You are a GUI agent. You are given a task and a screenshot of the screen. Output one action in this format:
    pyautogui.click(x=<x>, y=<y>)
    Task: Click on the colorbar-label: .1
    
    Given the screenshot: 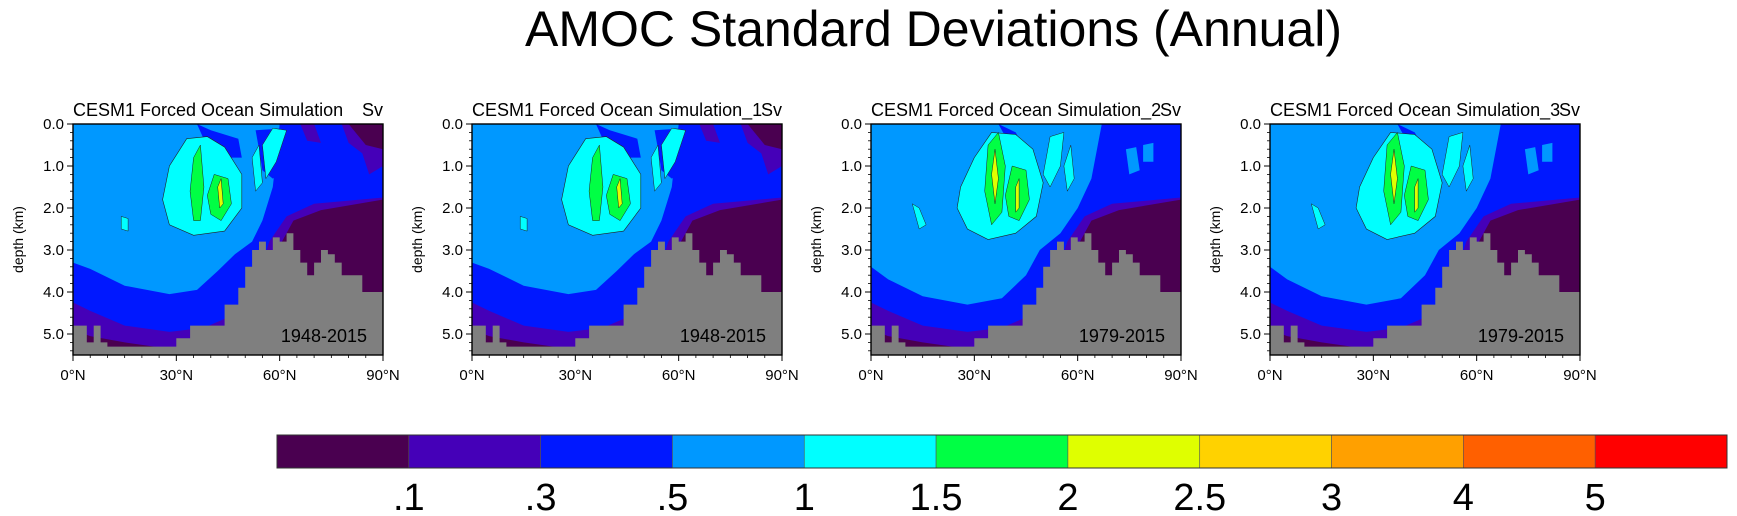 What is the action you would take?
    pyautogui.click(x=409, y=496)
    